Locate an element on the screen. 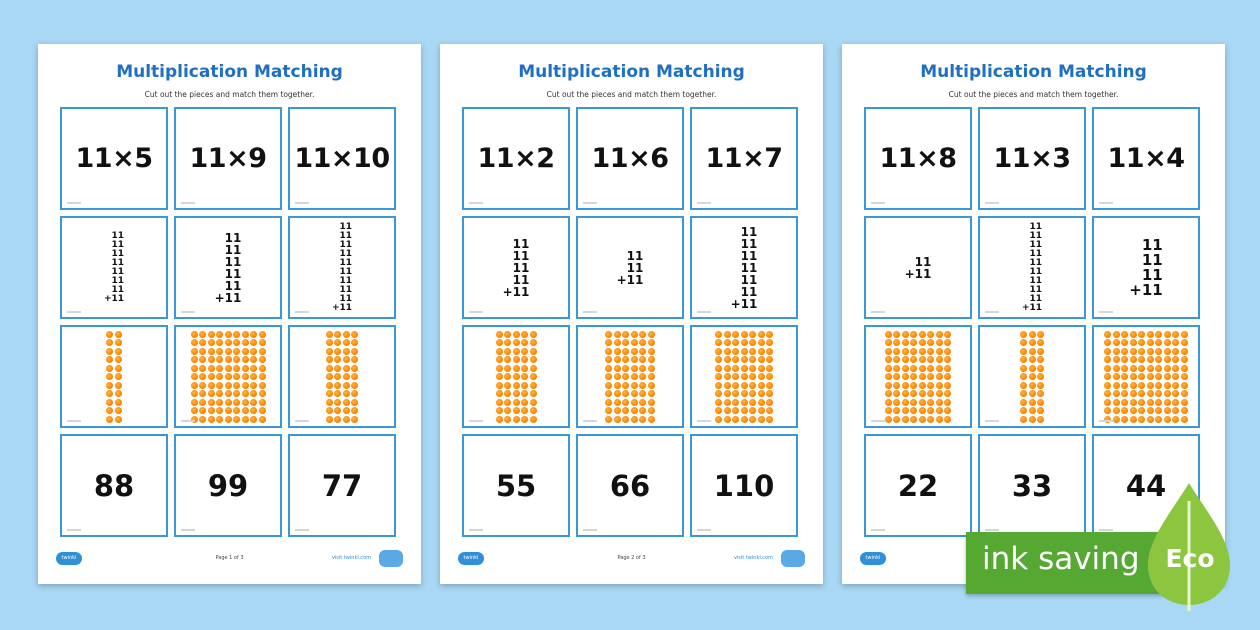 This screenshot has height=630, width=1260. twinkl-logo: twinkl is located at coordinates (471, 558).